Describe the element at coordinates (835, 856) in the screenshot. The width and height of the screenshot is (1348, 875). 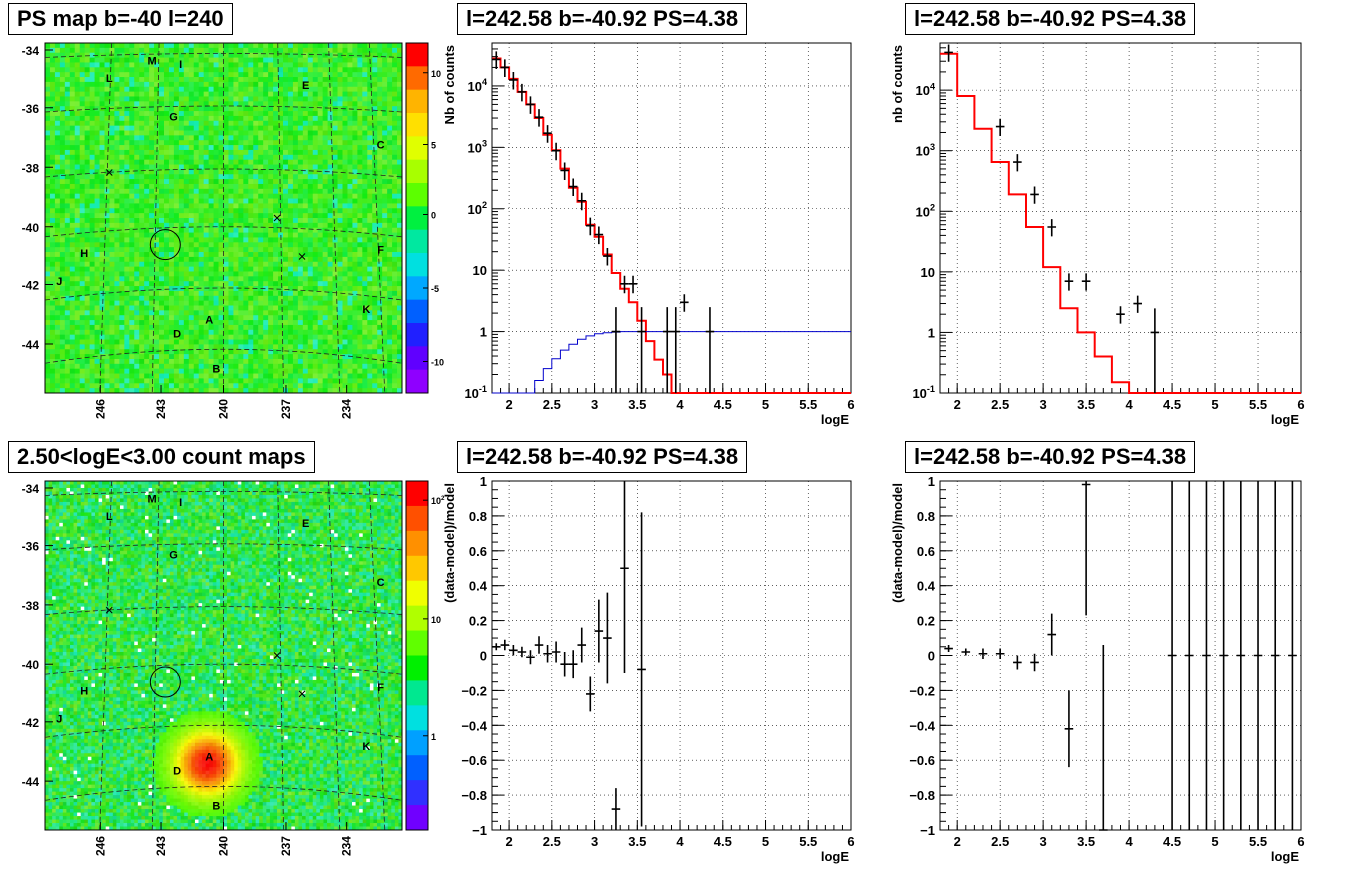
I see `residual-1-xlabel: logE` at that location.